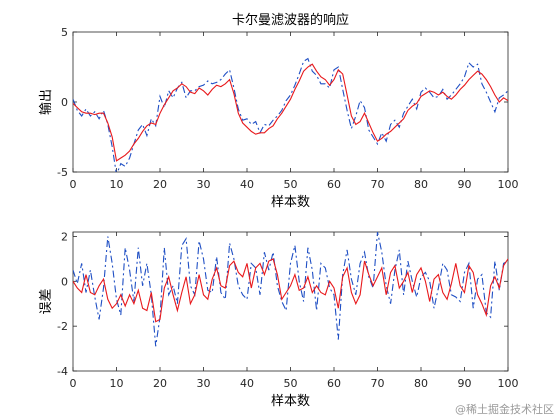  Describe the element at coordinates (62, 371) in the screenshot. I see `y-tick-label: -4` at that location.